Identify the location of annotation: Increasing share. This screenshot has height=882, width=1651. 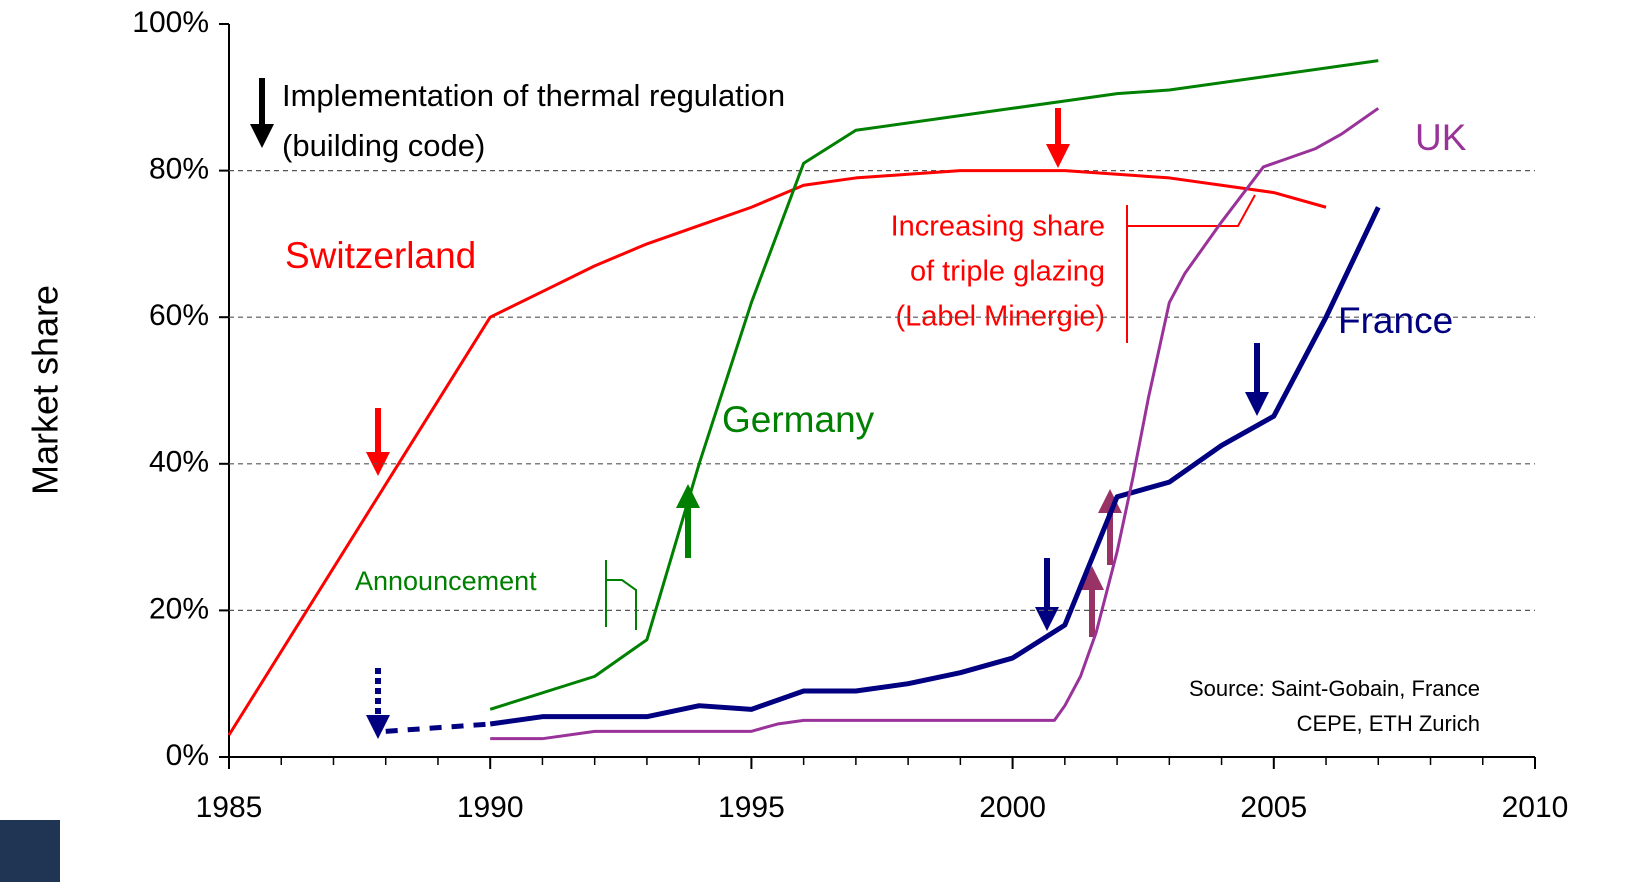
(998, 227).